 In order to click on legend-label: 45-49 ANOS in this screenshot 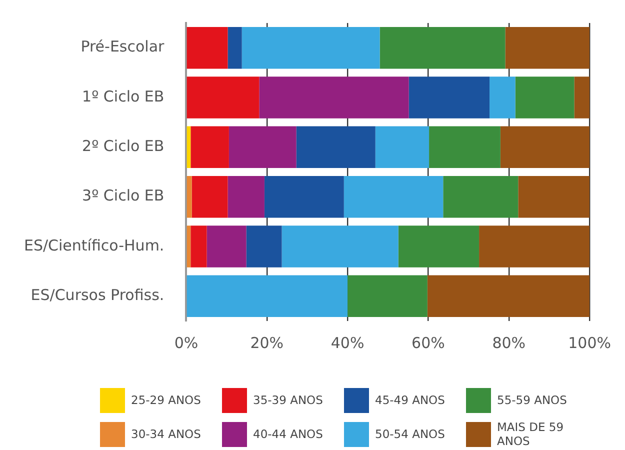, I will do `click(410, 400)`.